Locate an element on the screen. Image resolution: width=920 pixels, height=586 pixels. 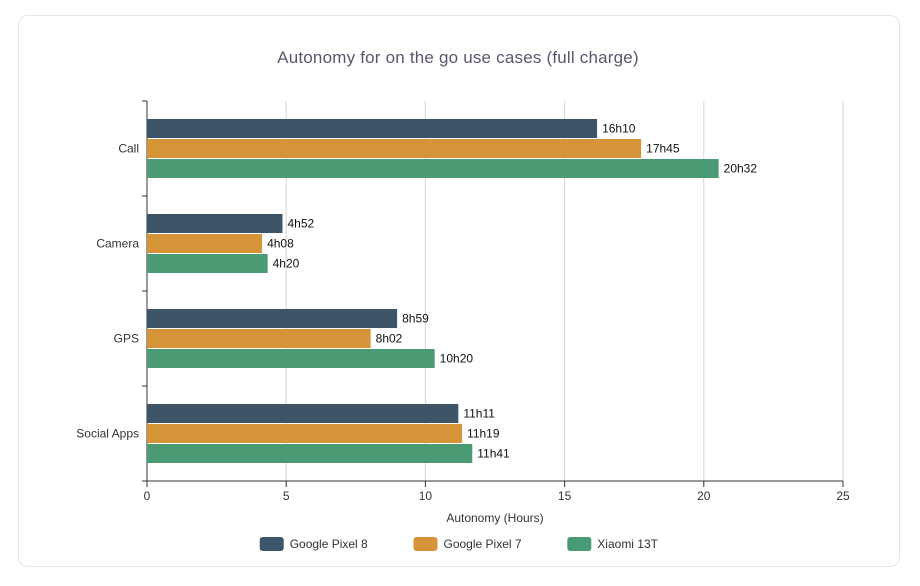
data-label-gps-xiaomi-13t: 10h20 is located at coordinates (457, 359).